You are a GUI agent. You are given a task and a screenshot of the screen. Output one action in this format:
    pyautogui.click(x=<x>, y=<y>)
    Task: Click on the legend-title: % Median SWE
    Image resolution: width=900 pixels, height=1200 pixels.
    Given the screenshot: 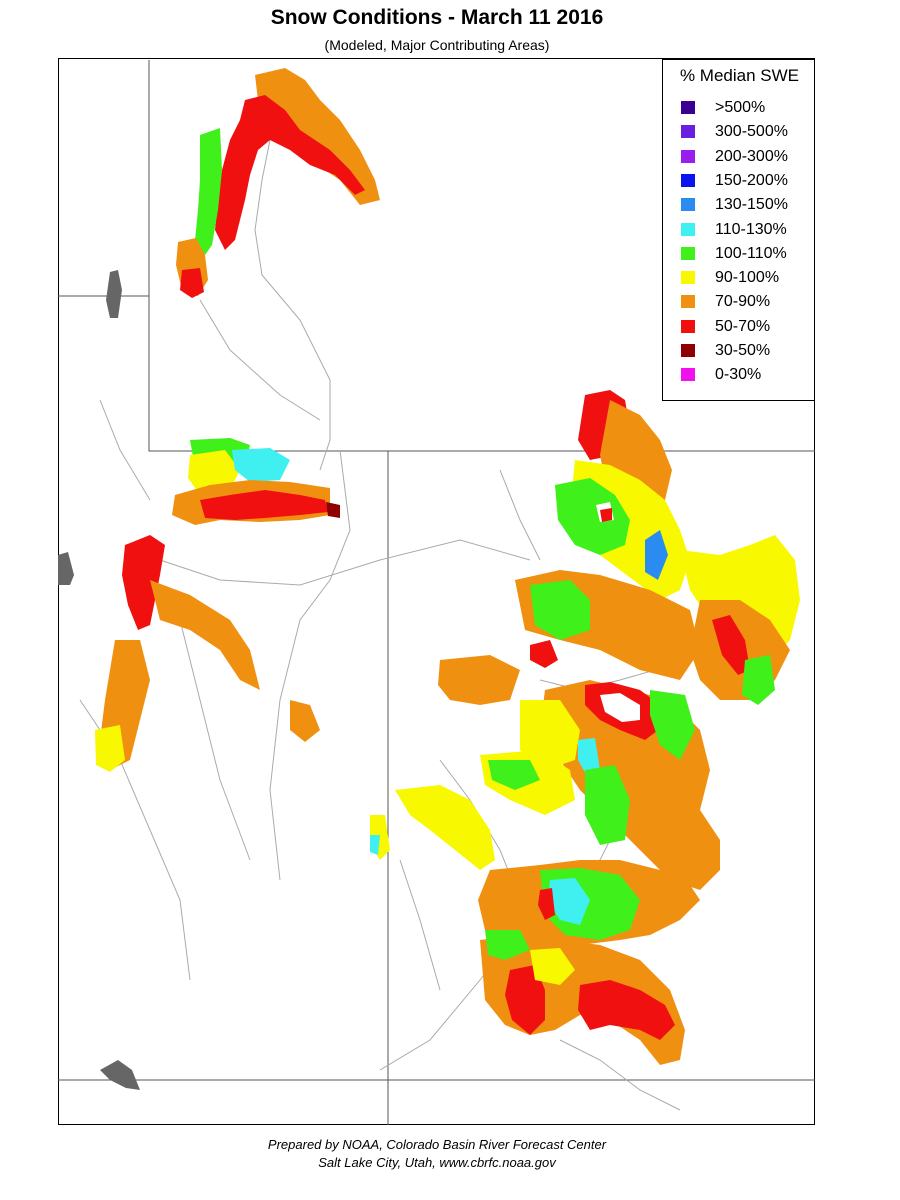 What is the action you would take?
    pyautogui.click(x=739, y=75)
    